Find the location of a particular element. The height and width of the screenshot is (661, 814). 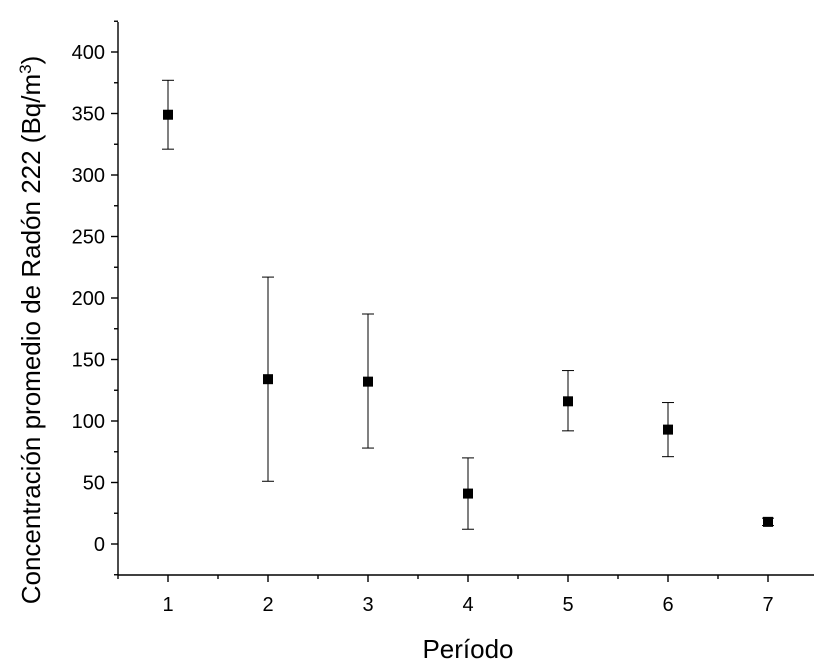

y-axis-title-superscript: 3 is located at coordinates (25, 68).